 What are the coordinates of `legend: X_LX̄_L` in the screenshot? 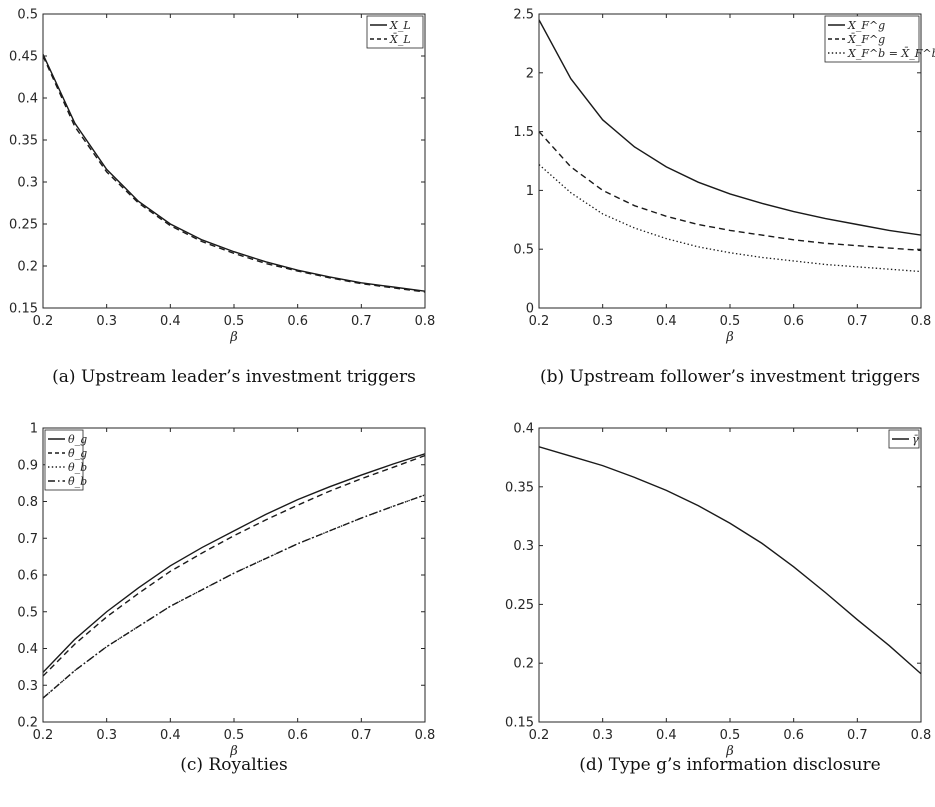 It's located at (395, 32).